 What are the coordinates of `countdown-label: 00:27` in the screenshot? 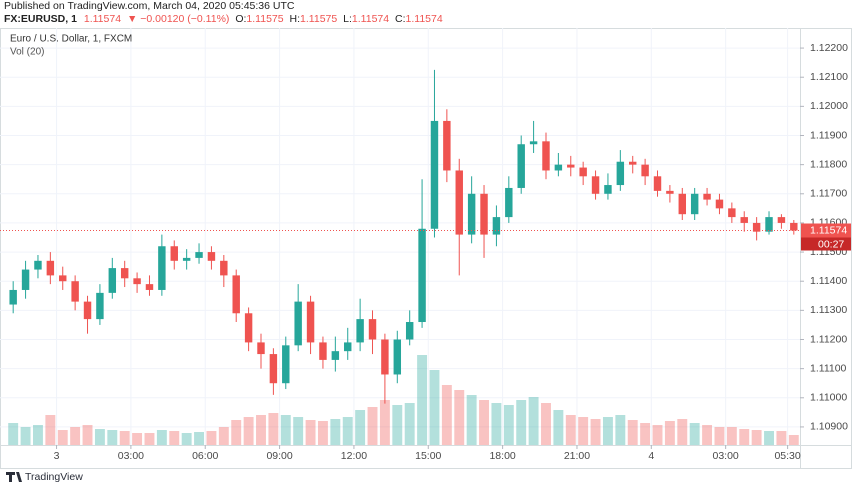 It's located at (831, 244).